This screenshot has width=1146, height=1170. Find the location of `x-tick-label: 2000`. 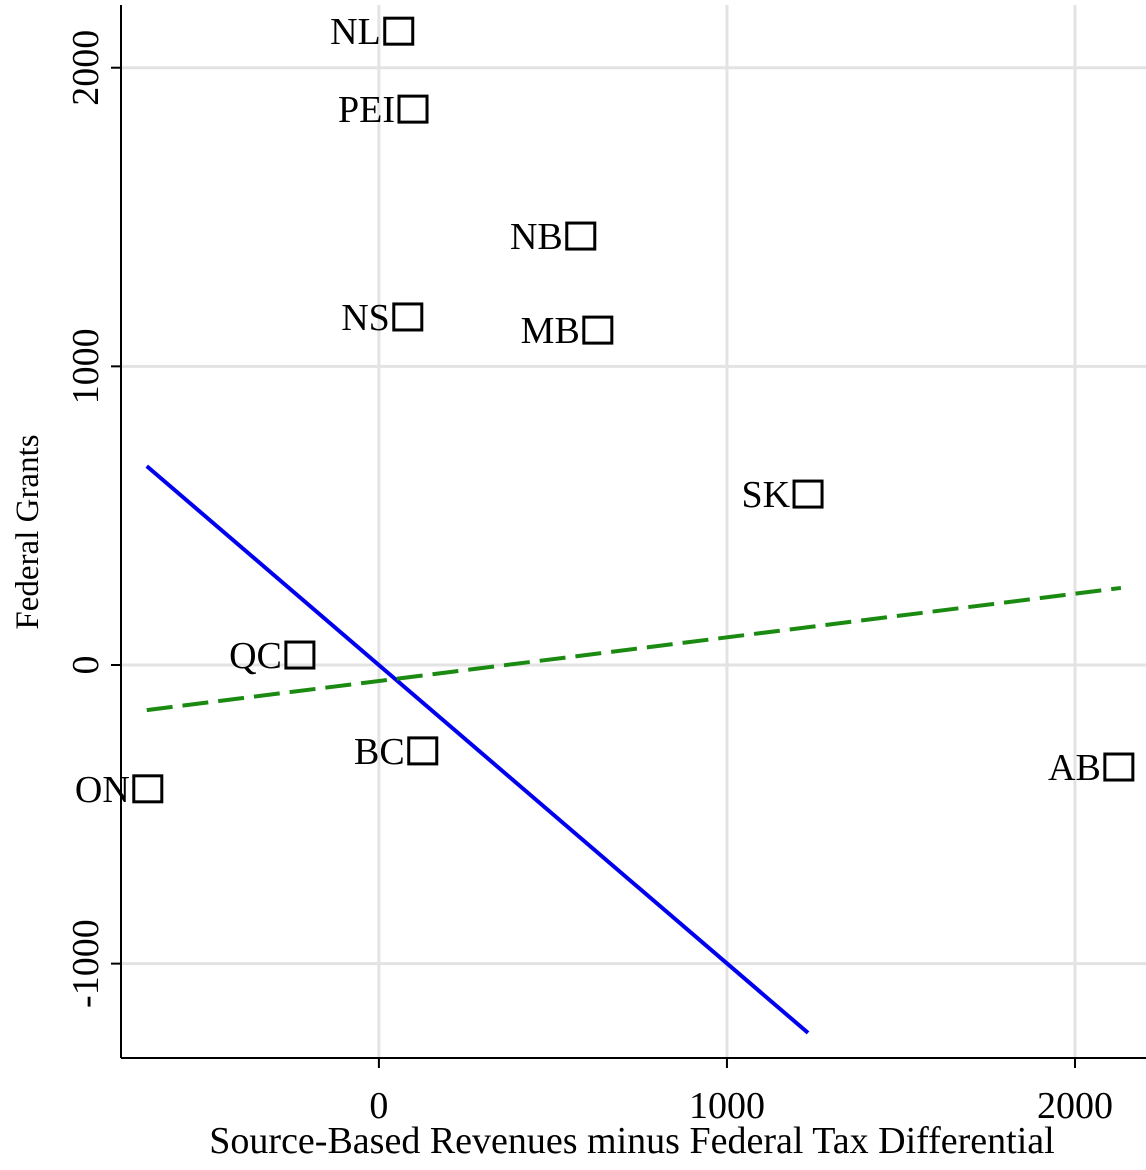

x-tick-label: 2000 is located at coordinates (1075, 1106).